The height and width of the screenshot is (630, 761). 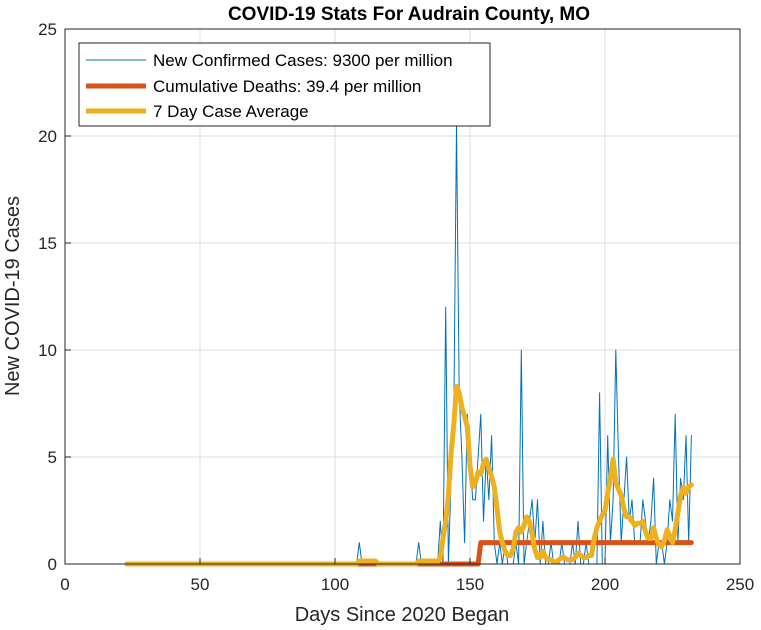 What do you see at coordinates (47, 29) in the screenshot?
I see `y-tick-label: 25` at bounding box center [47, 29].